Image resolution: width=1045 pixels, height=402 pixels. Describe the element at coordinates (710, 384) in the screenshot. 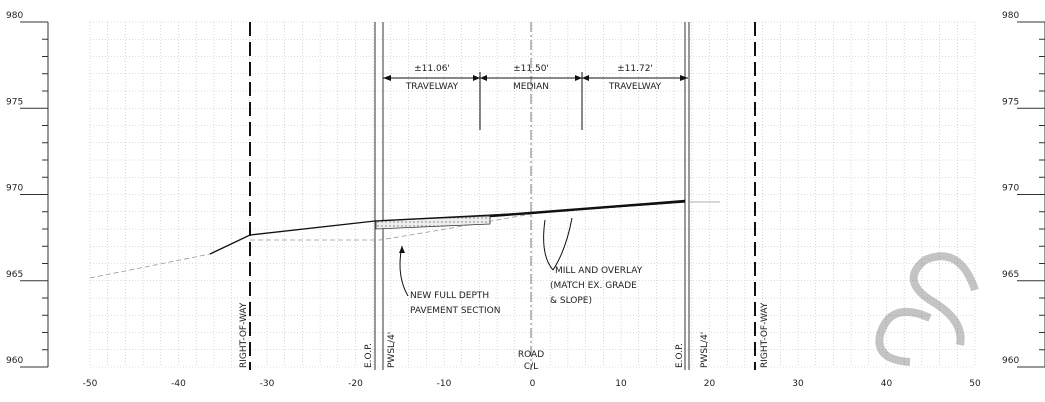

I see `station-label: 20` at that location.